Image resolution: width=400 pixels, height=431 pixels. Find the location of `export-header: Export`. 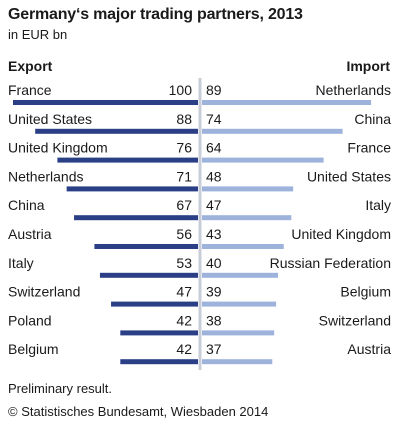

export-header: Export is located at coordinates (30, 66).